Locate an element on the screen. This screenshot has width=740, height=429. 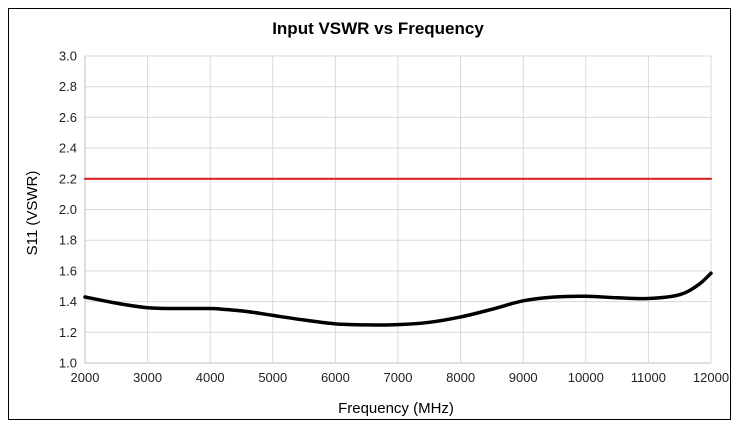
x-tick-label: 3000 is located at coordinates (147, 377).